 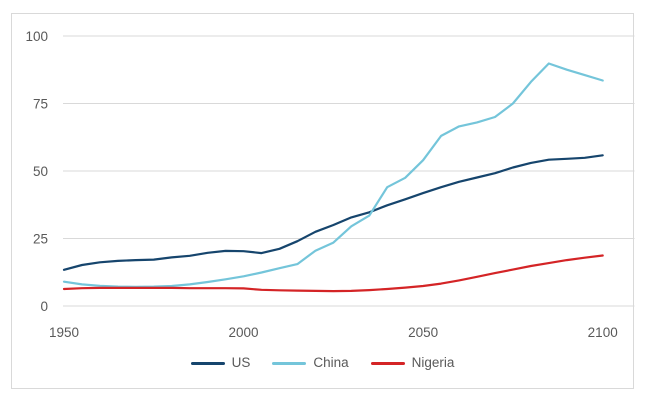 I want to click on legend-item-nigeria: Nigeria, so click(x=412, y=363).